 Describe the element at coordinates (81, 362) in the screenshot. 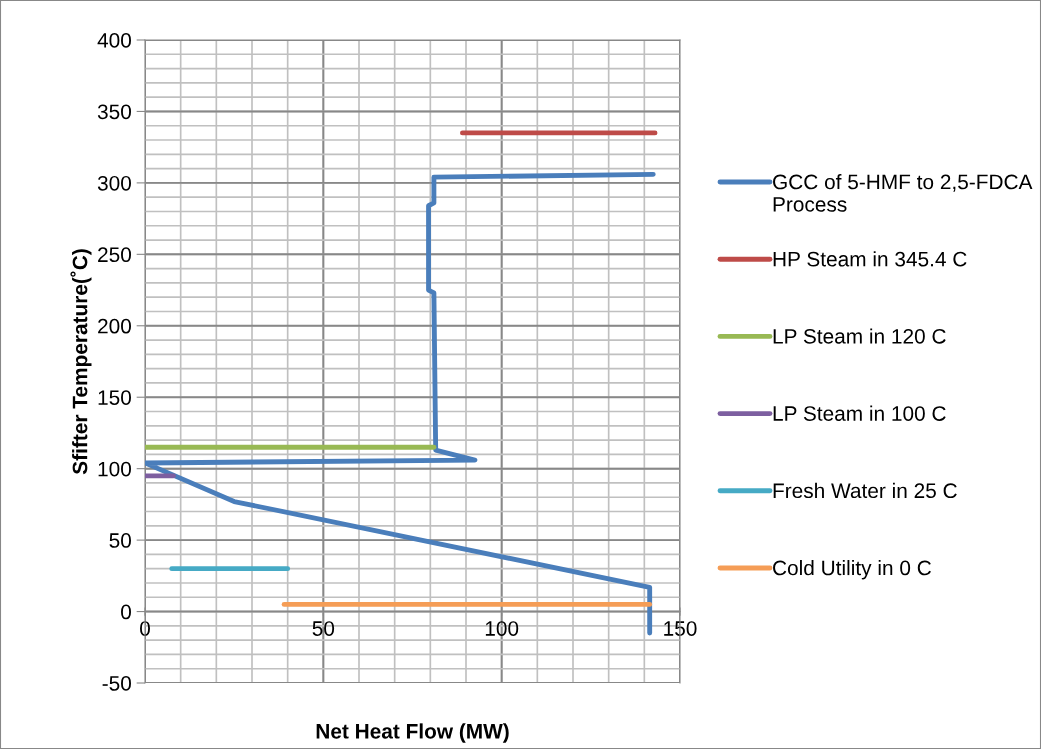

I see `y-axis-title: Sfifter Temperature(˚C)` at that location.